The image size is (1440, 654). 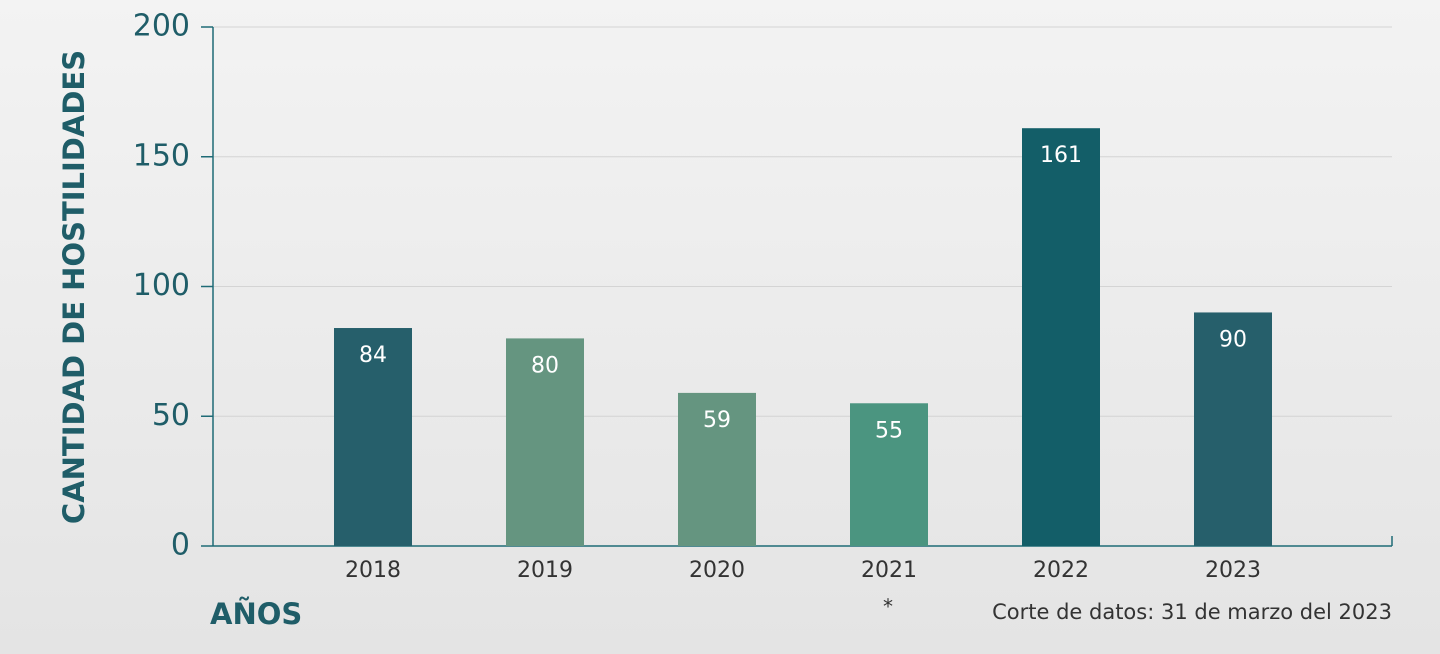 What do you see at coordinates (889, 430) in the screenshot?
I see `value-label: 55` at bounding box center [889, 430].